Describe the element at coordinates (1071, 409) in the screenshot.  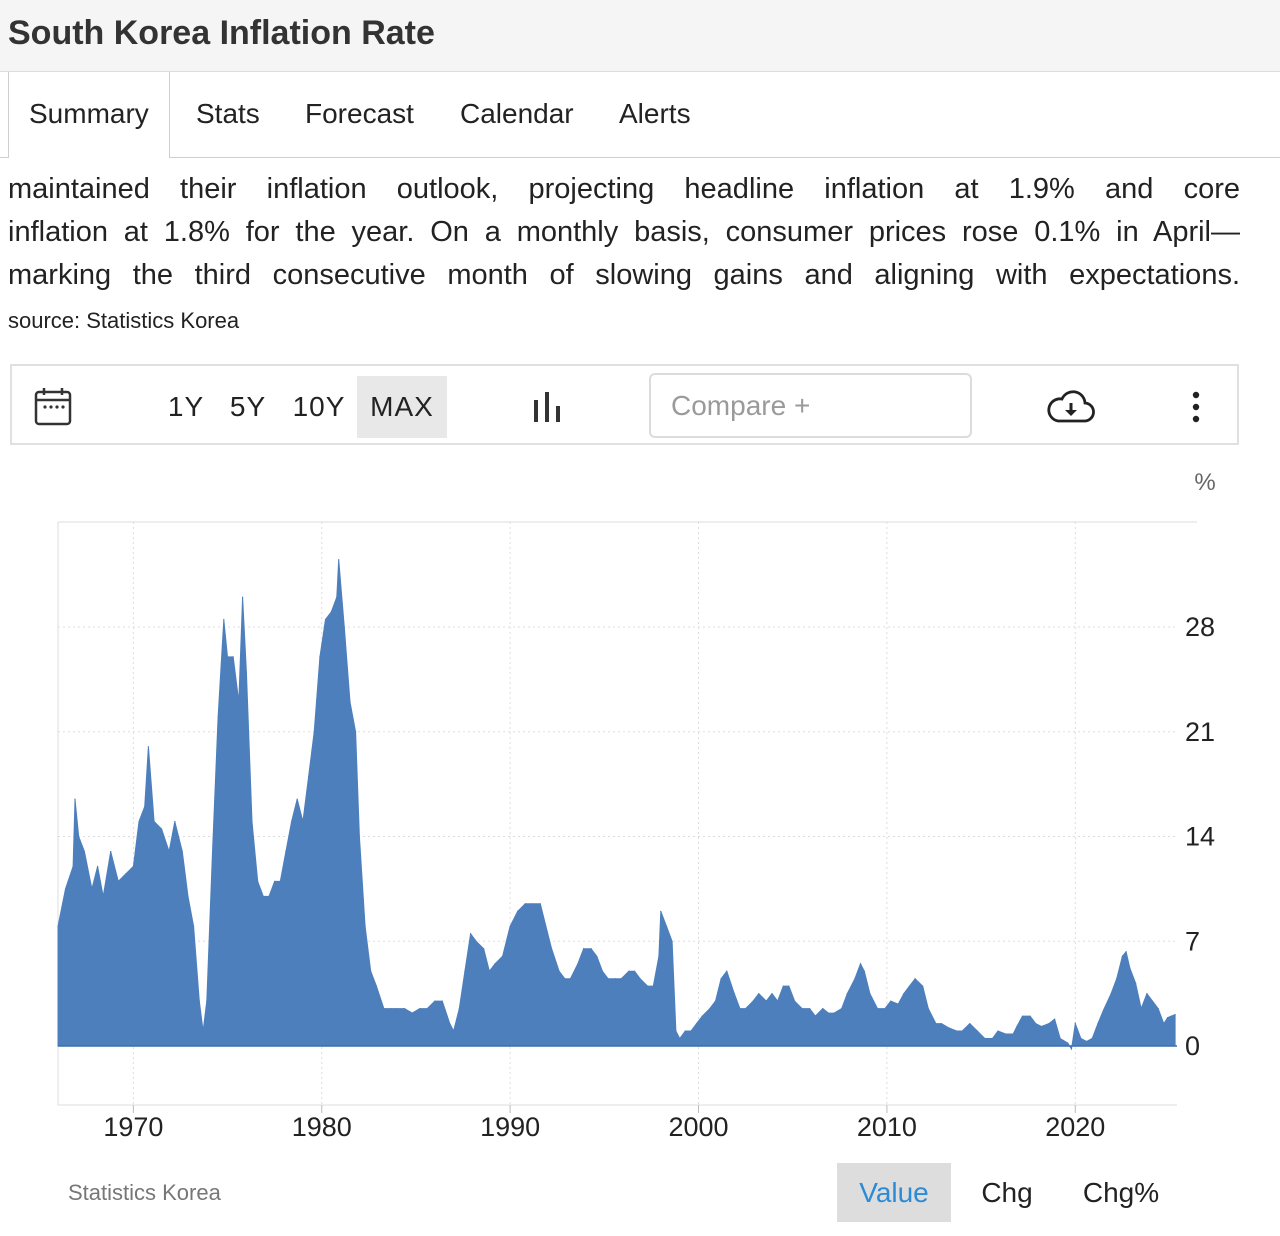
I see `cloud-download-icon` at that location.